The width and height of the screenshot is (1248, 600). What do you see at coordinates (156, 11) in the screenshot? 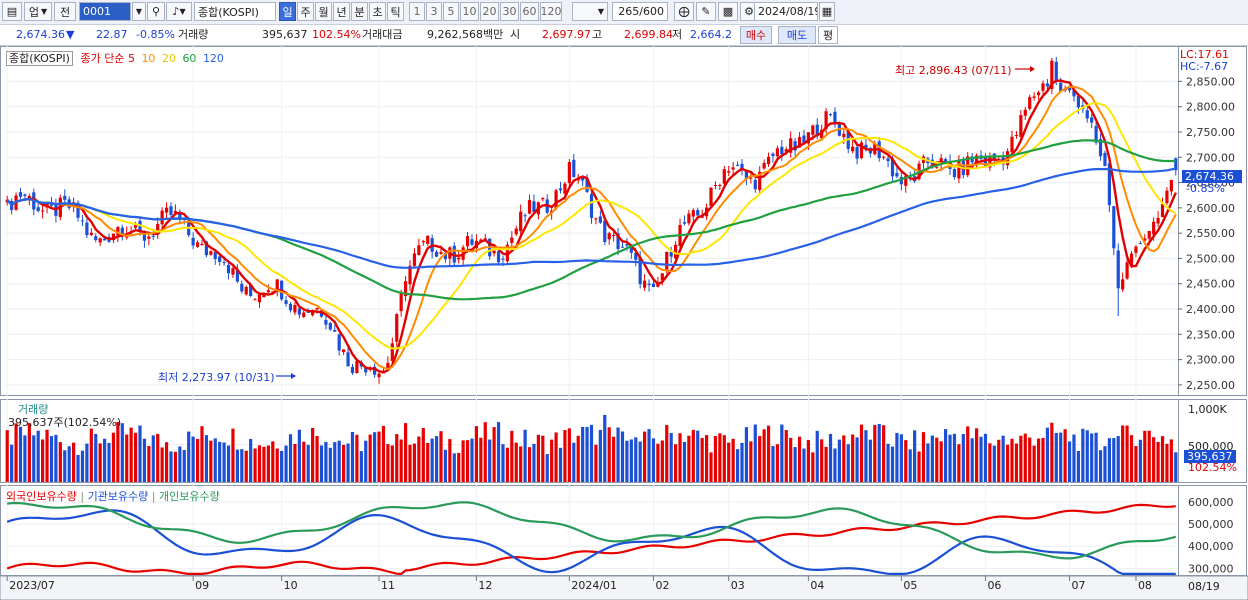
I see `search-icon: ⚲` at bounding box center [156, 11].